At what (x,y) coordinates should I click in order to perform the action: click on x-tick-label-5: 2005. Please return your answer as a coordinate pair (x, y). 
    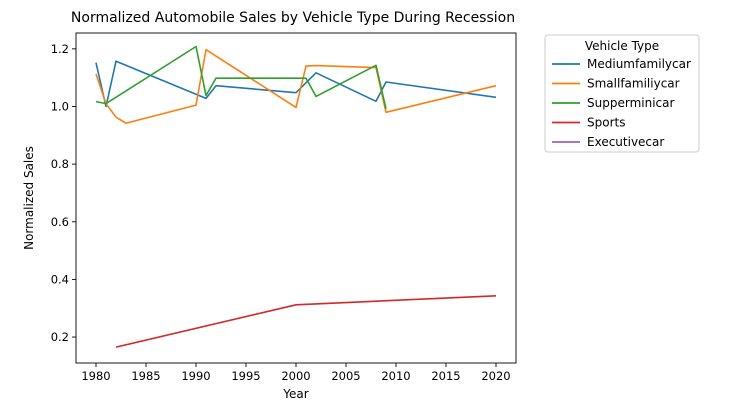
    Looking at the image, I should click on (345, 376).